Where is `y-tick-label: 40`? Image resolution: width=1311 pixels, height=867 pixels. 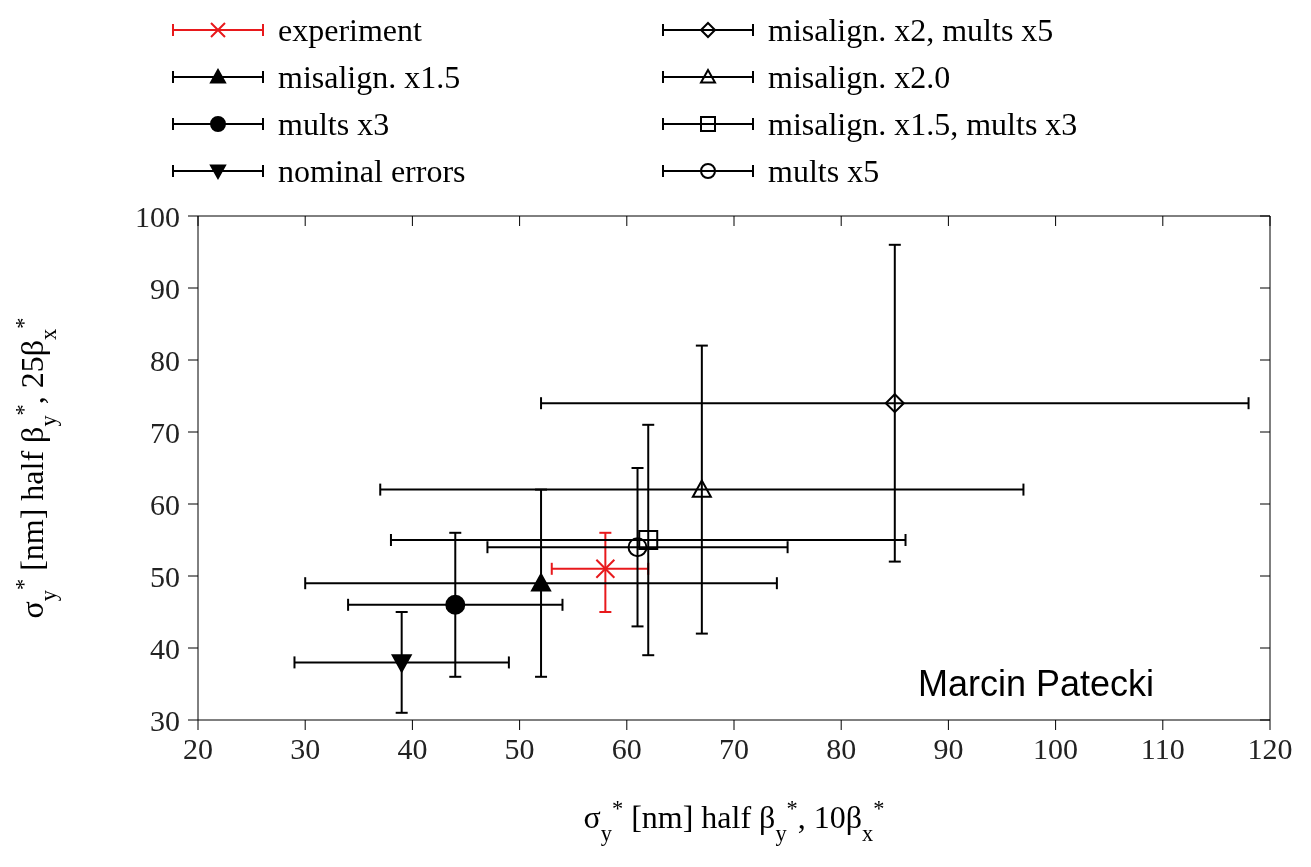
y-tick-label: 40 is located at coordinates (165, 648).